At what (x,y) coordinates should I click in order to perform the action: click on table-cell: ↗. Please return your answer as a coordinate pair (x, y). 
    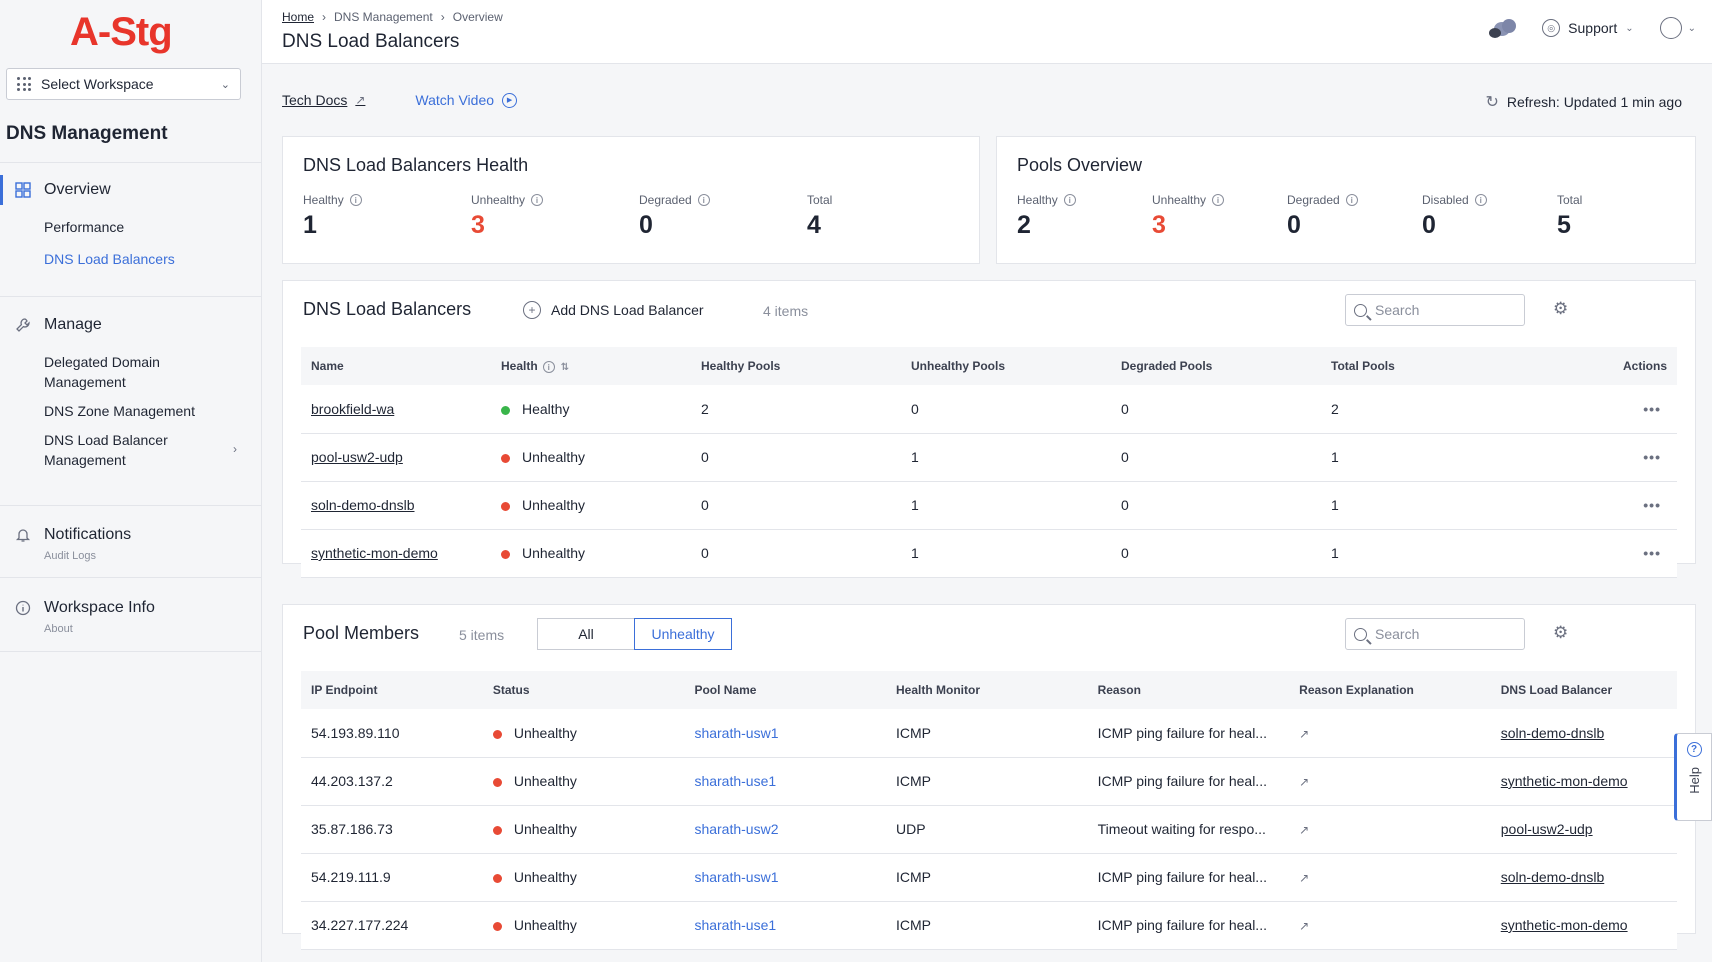
    Looking at the image, I should click on (1390, 877).